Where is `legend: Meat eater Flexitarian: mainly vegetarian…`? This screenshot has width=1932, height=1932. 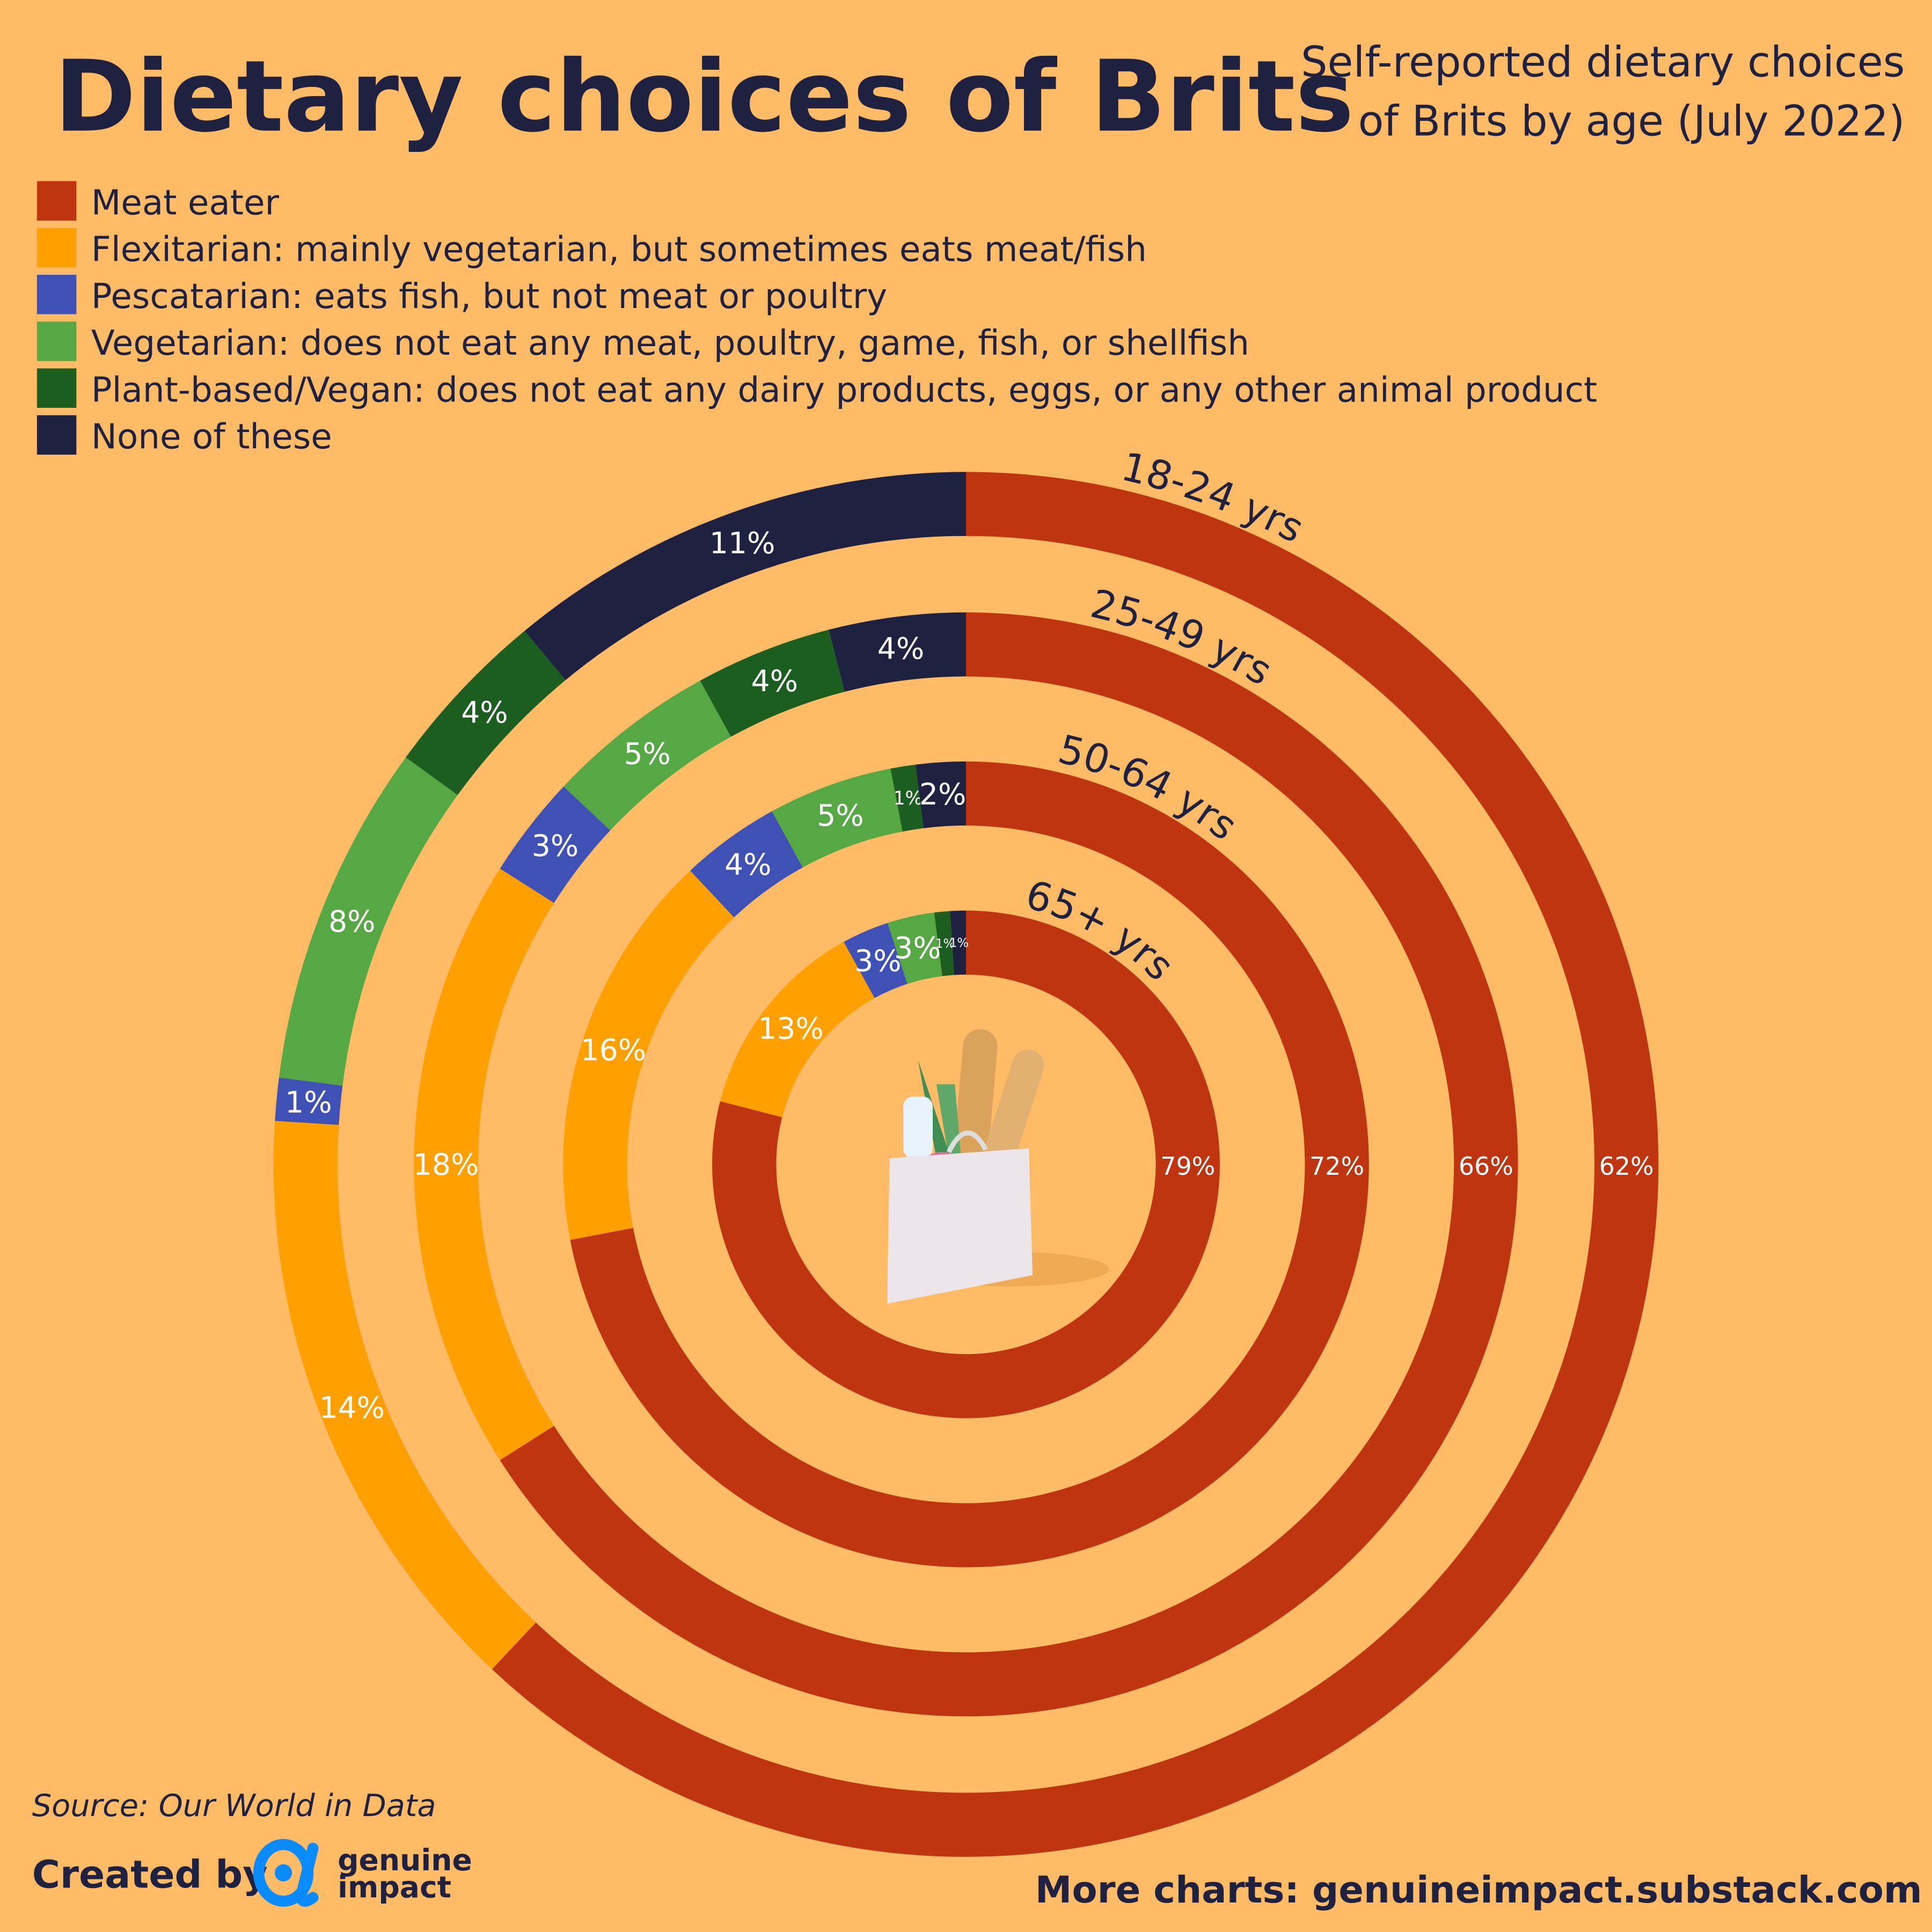
legend: Meat eater Flexitarian: mainly vegetarian… is located at coordinates (816, 319).